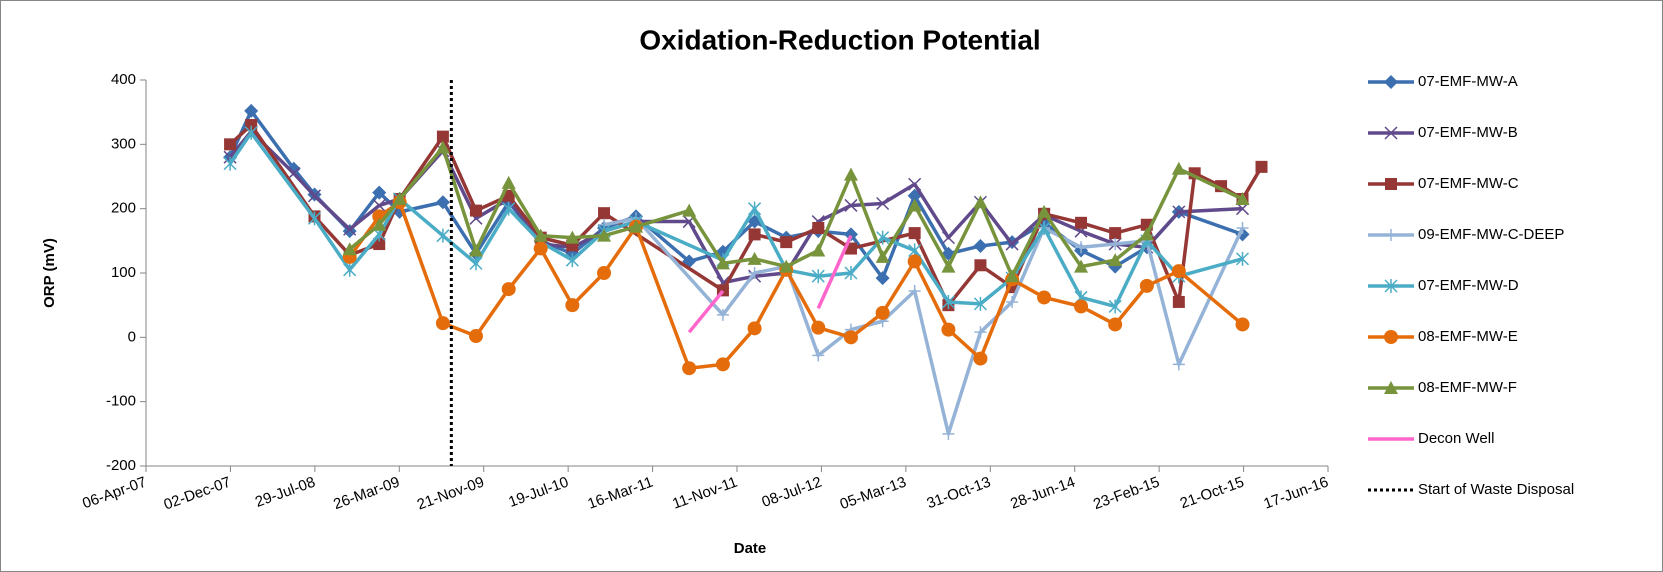 Image resolution: width=1663 pixels, height=572 pixels. Describe the element at coordinates (1468, 81) in the screenshot. I see `legend-label: 07-EMF-MW-A` at that location.